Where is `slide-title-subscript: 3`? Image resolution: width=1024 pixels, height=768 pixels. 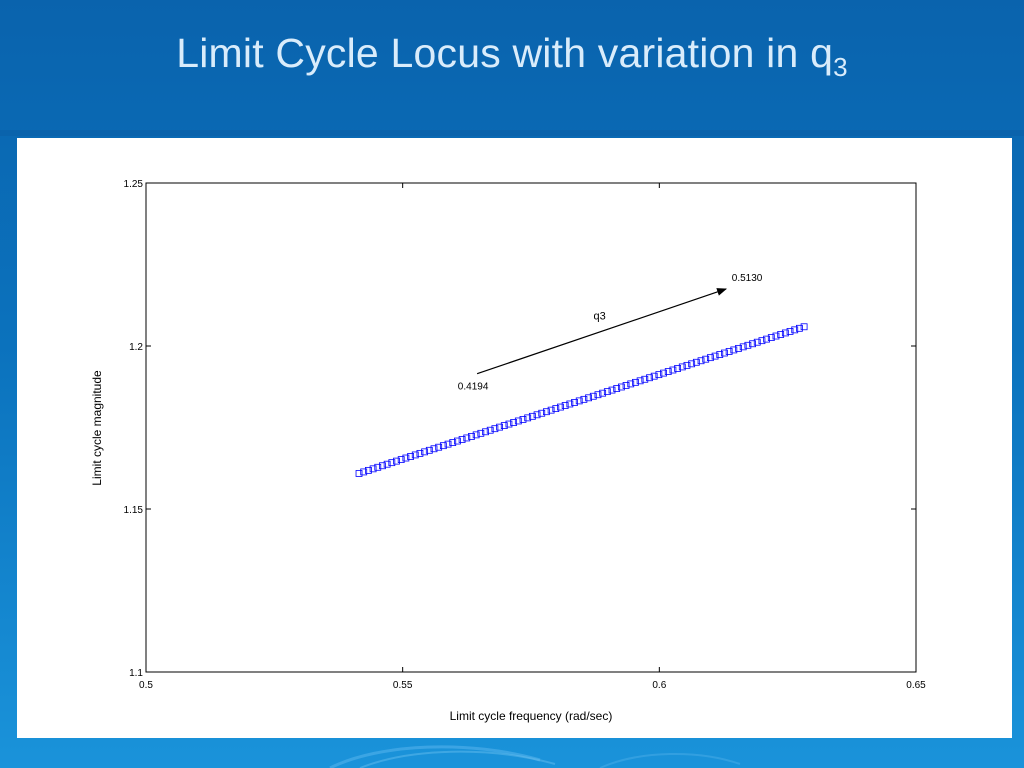 slide-title-subscript: 3 is located at coordinates (840, 67).